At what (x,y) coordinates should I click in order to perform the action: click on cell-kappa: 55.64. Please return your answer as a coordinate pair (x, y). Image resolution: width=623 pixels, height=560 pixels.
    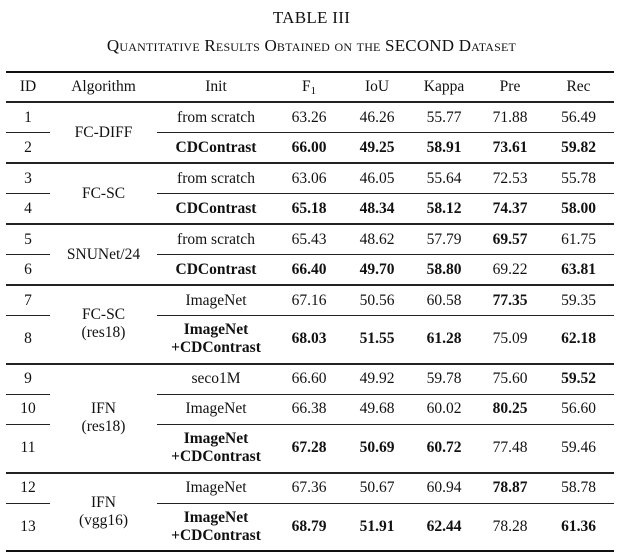
    Looking at the image, I should click on (444, 178).